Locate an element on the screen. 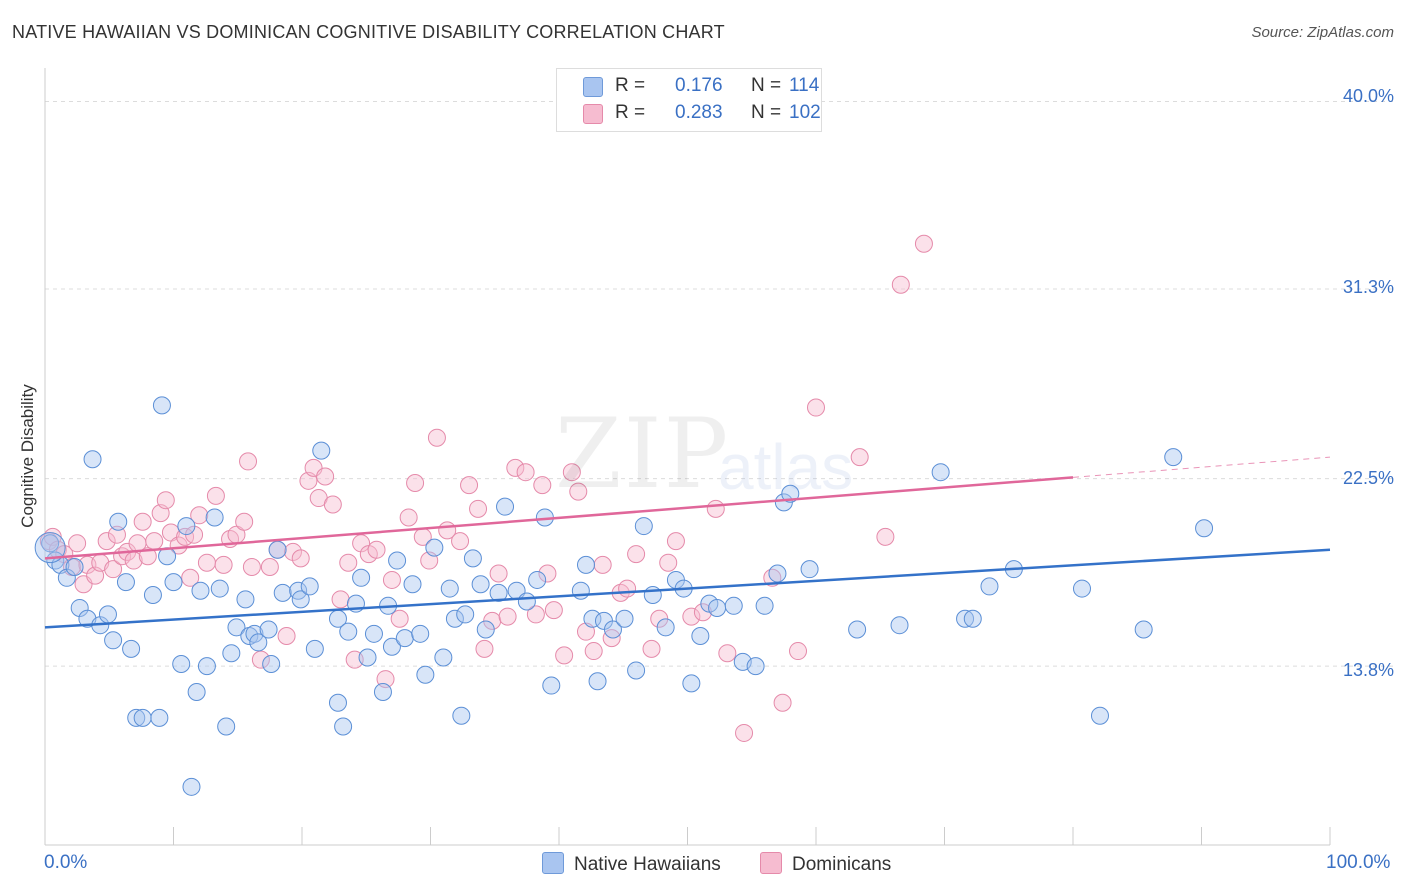  y-axis-label: Cognitive Disability is located at coordinates (27, 456).